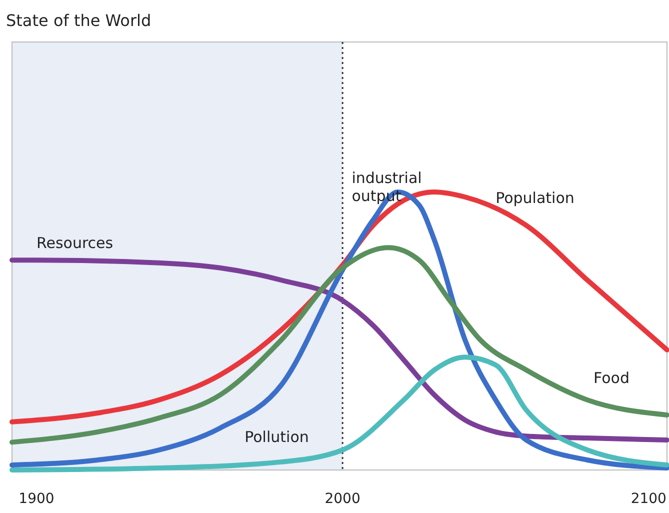 The width and height of the screenshot is (669, 513). I want to click on chart-title: State of the World, so click(79, 20).